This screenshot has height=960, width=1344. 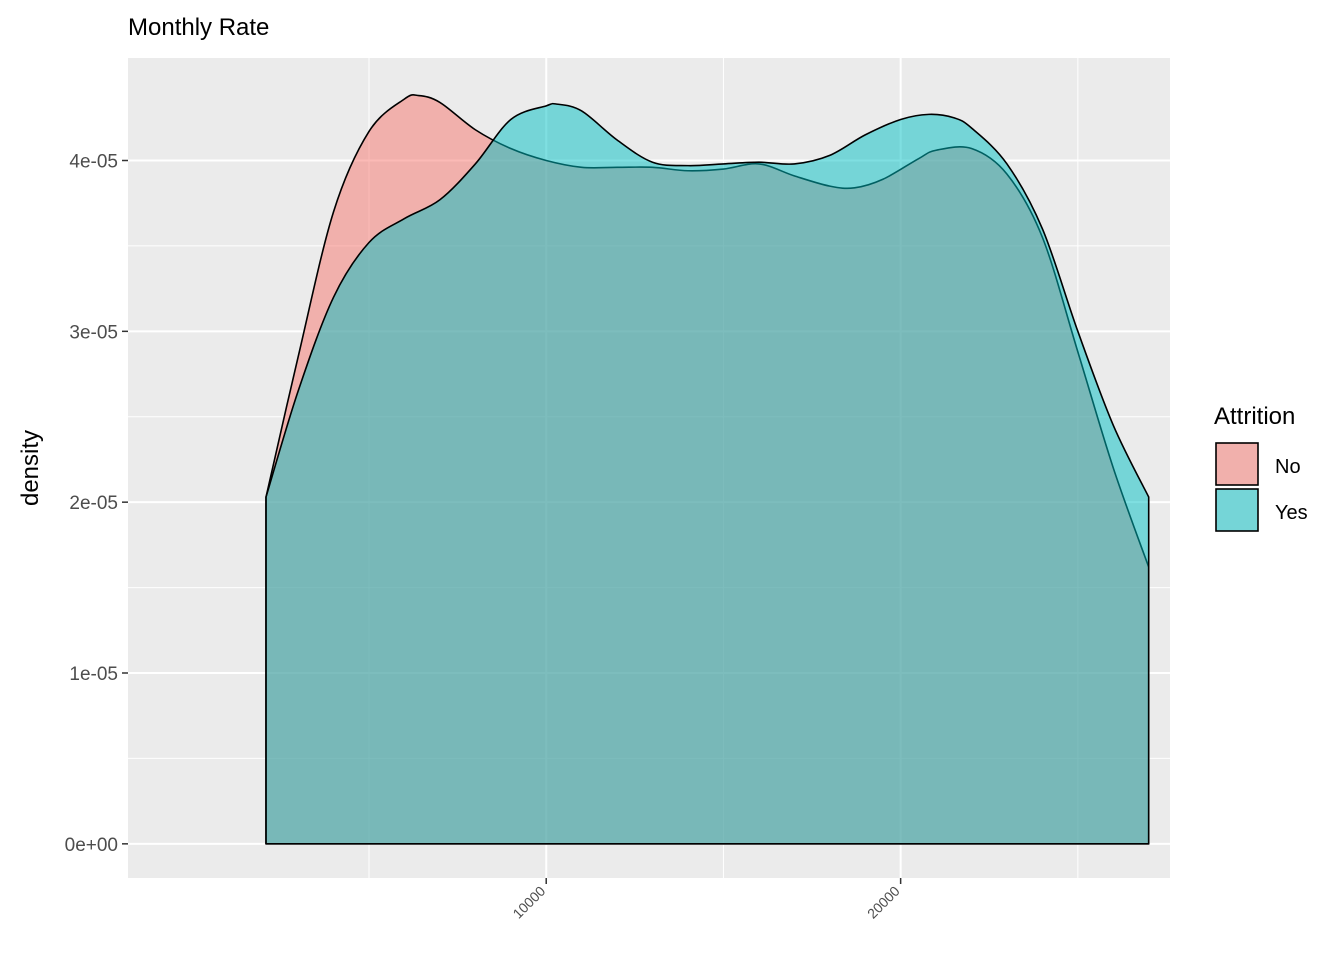 What do you see at coordinates (1288, 467) in the screenshot?
I see `legend-label-no: No` at bounding box center [1288, 467].